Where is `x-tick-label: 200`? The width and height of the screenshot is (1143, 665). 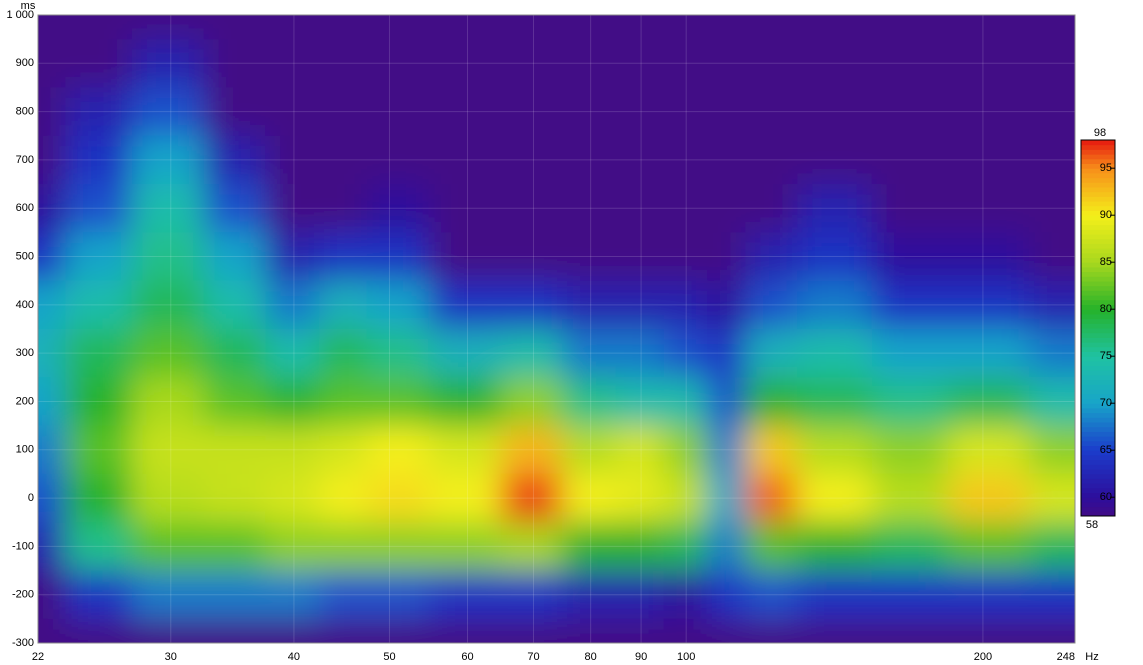 x-tick-label: 200 is located at coordinates (983, 657).